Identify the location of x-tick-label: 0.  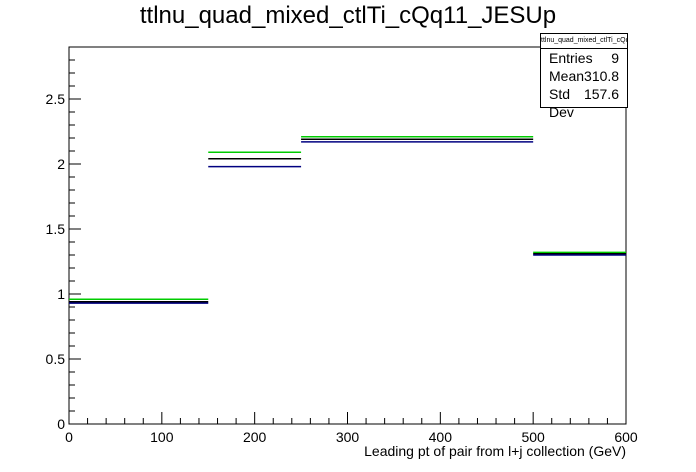
(69, 437).